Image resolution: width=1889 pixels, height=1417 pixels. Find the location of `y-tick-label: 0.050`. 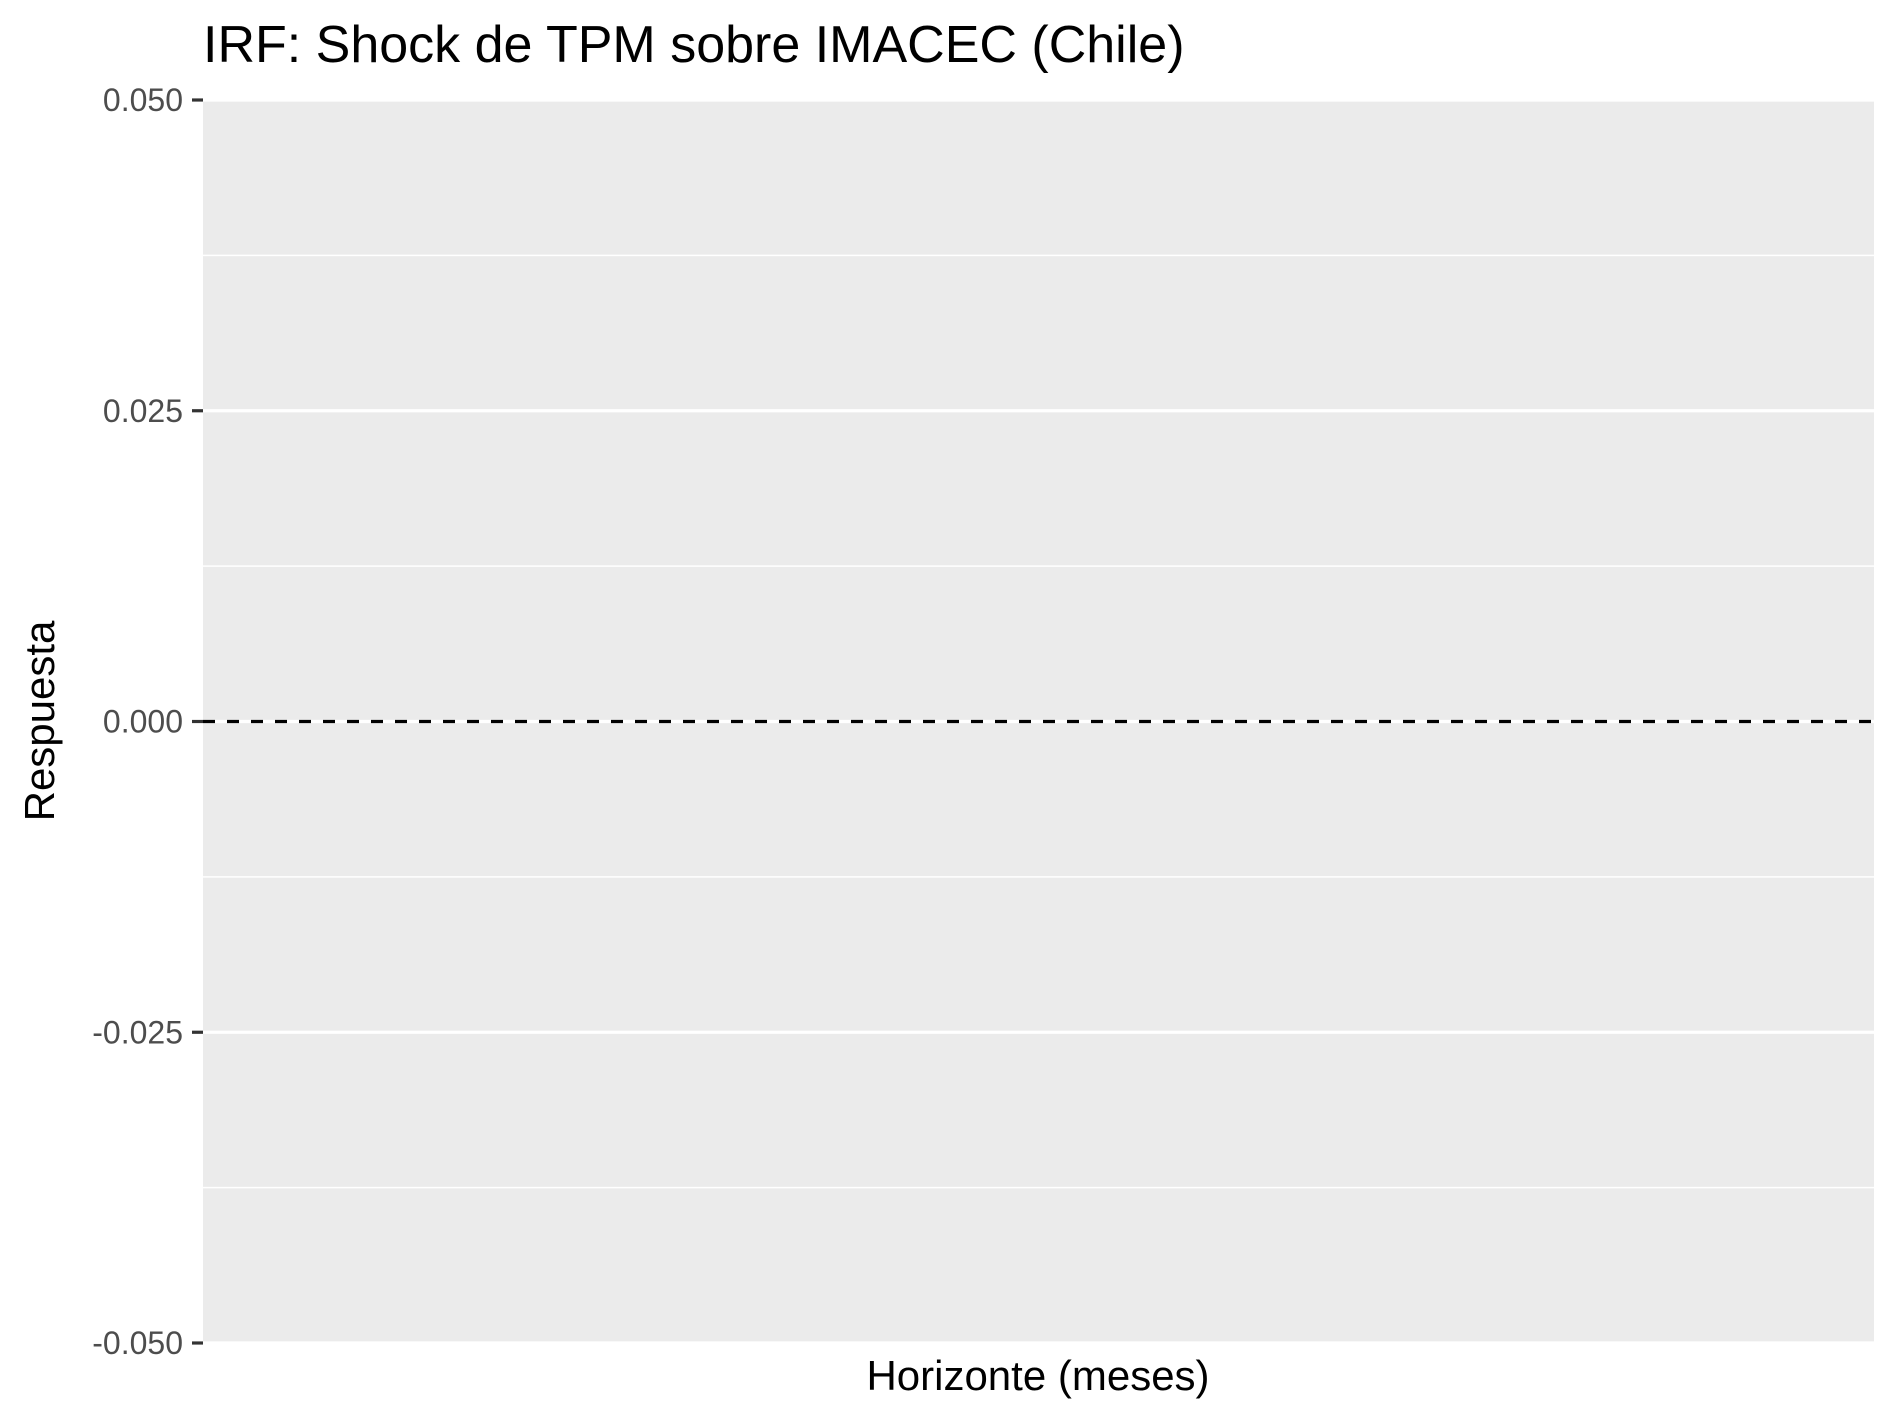

y-tick-label: 0.050 is located at coordinates (143, 100).